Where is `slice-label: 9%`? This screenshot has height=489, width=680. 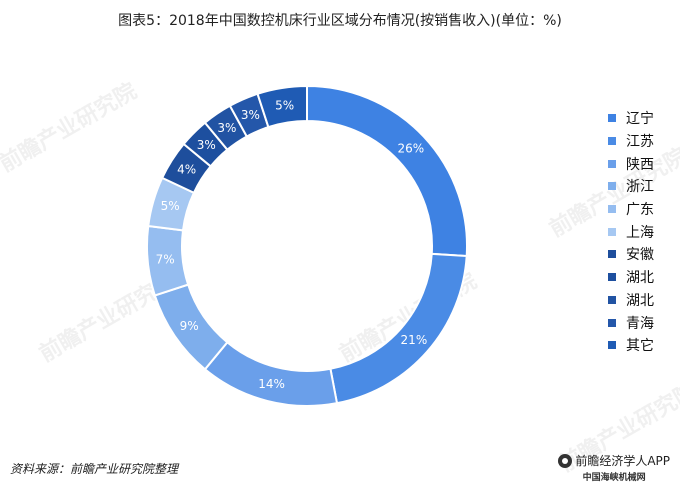 slice-label: 9% is located at coordinates (189, 326).